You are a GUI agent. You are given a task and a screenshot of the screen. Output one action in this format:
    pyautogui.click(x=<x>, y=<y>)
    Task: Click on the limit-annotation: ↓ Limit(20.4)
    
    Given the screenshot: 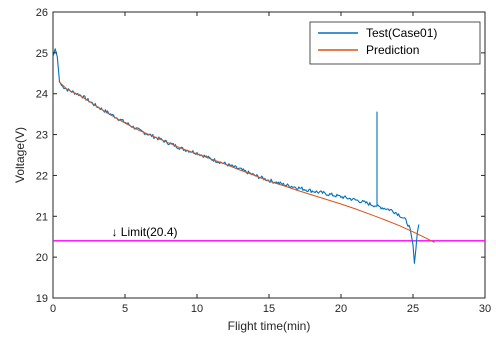 What is the action you would take?
    pyautogui.click(x=144, y=232)
    